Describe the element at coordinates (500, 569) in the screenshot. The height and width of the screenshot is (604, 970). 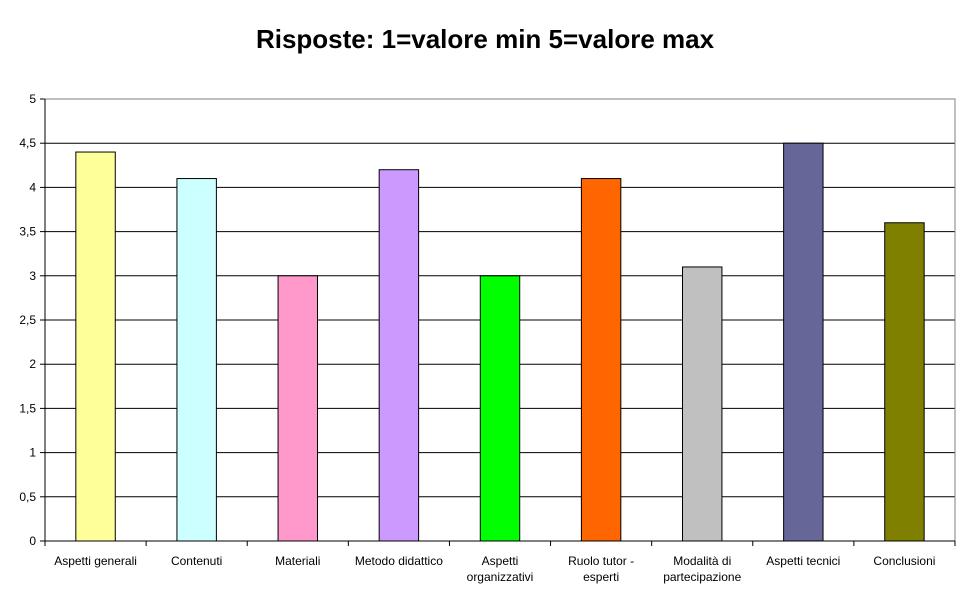
I see `x-tick-label: Aspetti organizzativi` at that location.